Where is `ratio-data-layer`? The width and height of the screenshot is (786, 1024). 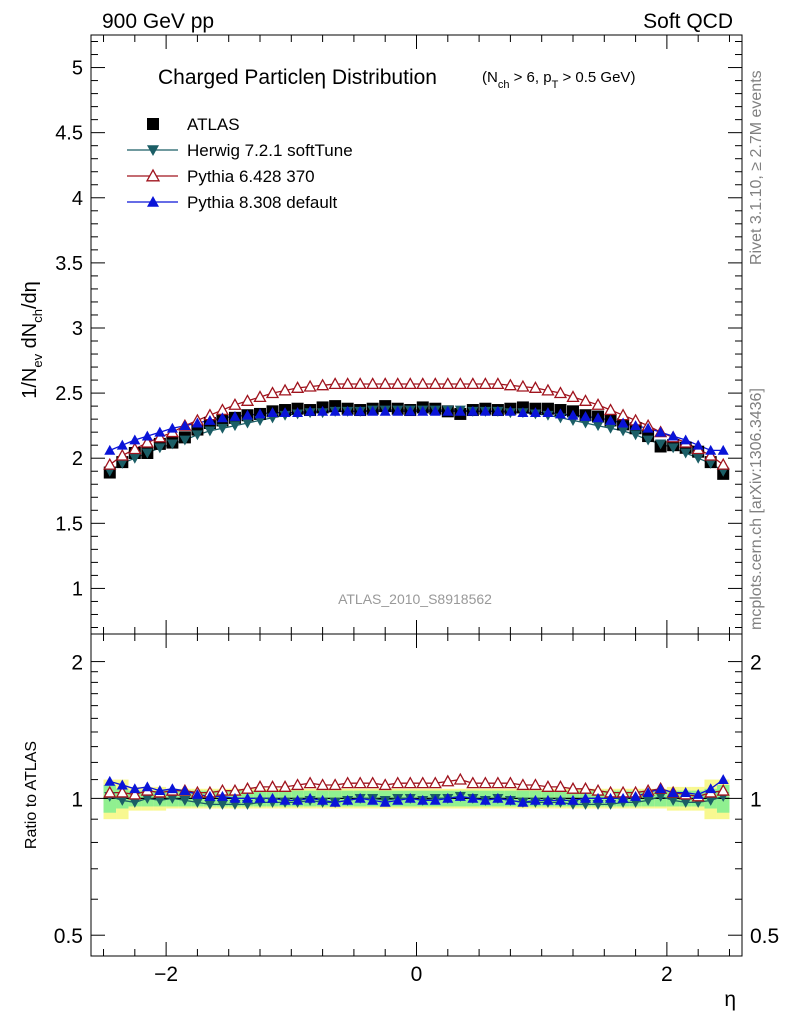
ratio-data-layer is located at coordinates (416, 791).